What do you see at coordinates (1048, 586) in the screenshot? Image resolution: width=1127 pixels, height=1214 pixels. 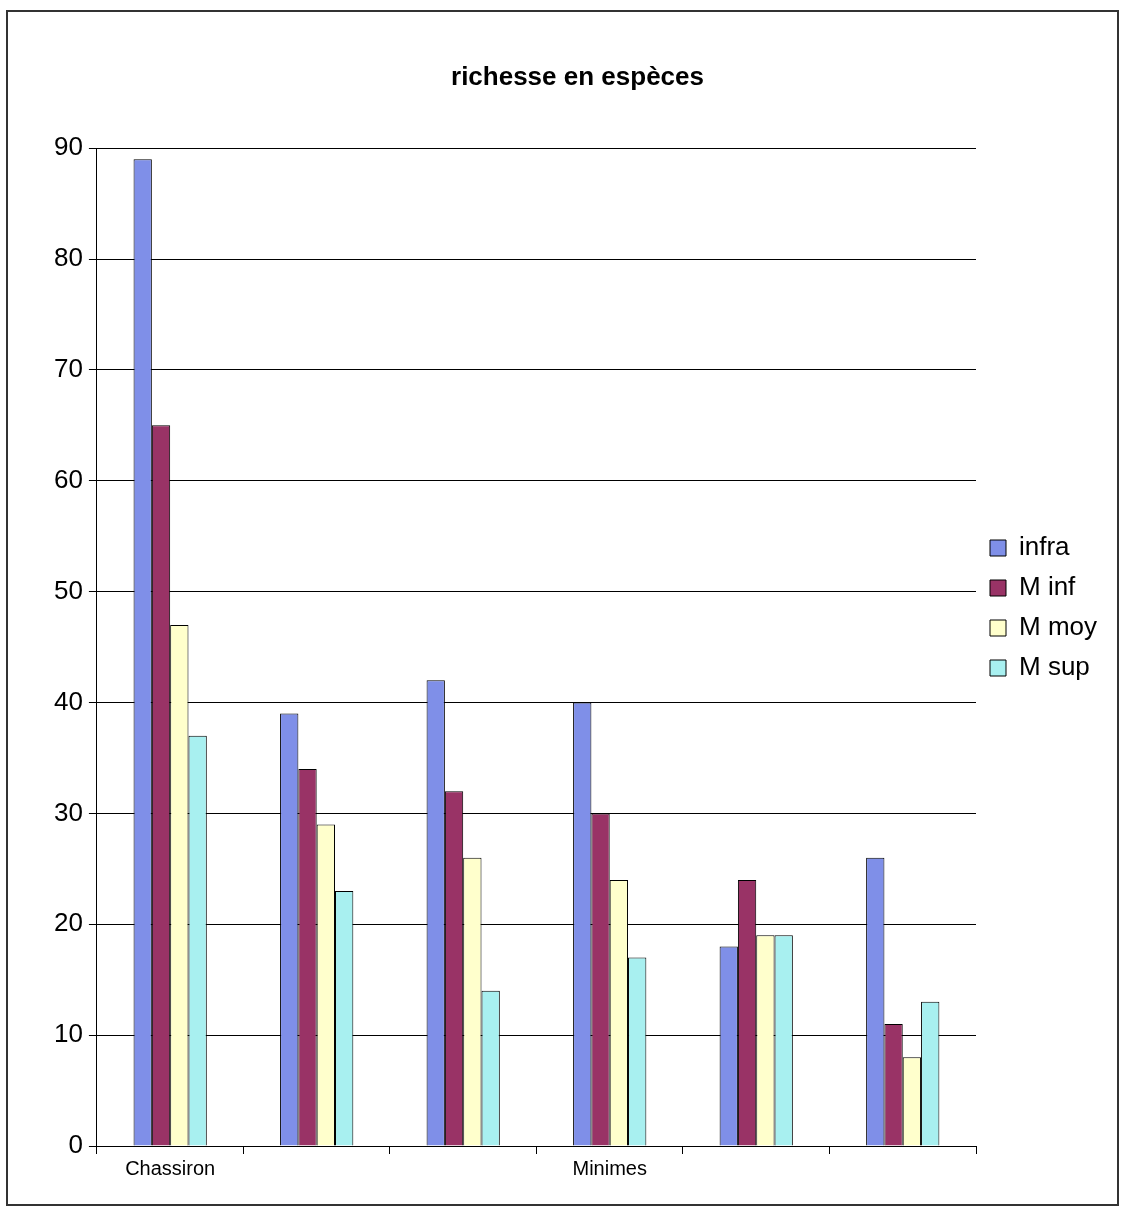 I see `legend-label: M inf` at bounding box center [1048, 586].